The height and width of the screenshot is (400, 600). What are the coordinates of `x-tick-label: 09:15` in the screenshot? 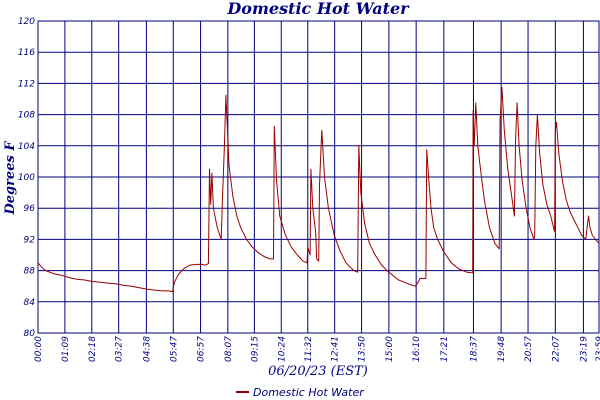 It's located at (255, 349).